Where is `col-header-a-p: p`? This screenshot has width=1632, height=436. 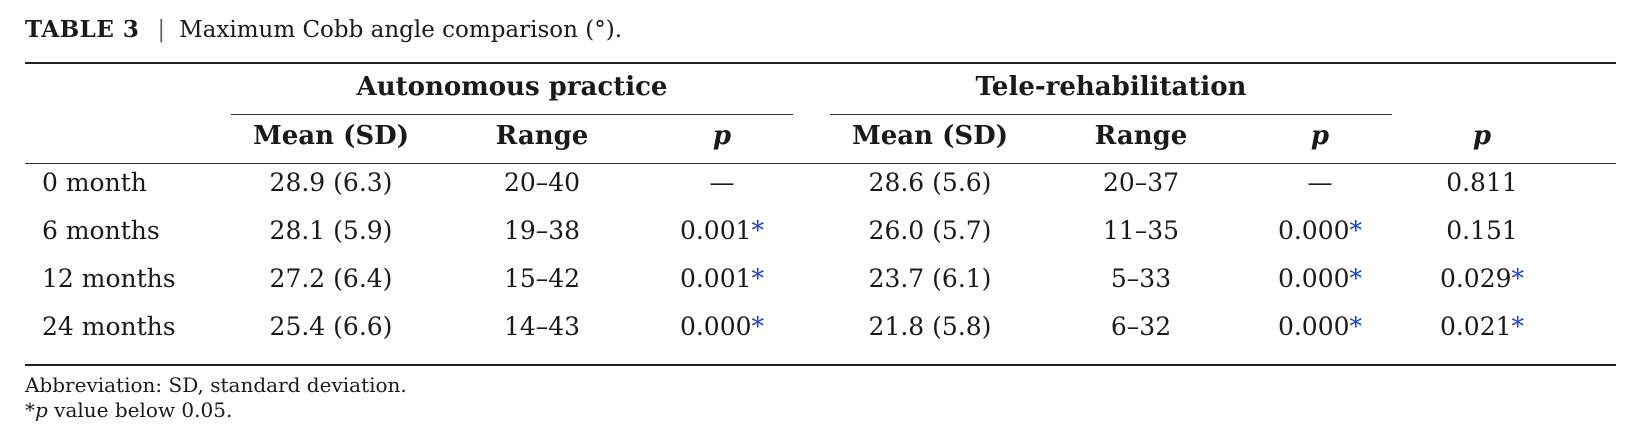
col-header-a-p: p is located at coordinates (722, 136).